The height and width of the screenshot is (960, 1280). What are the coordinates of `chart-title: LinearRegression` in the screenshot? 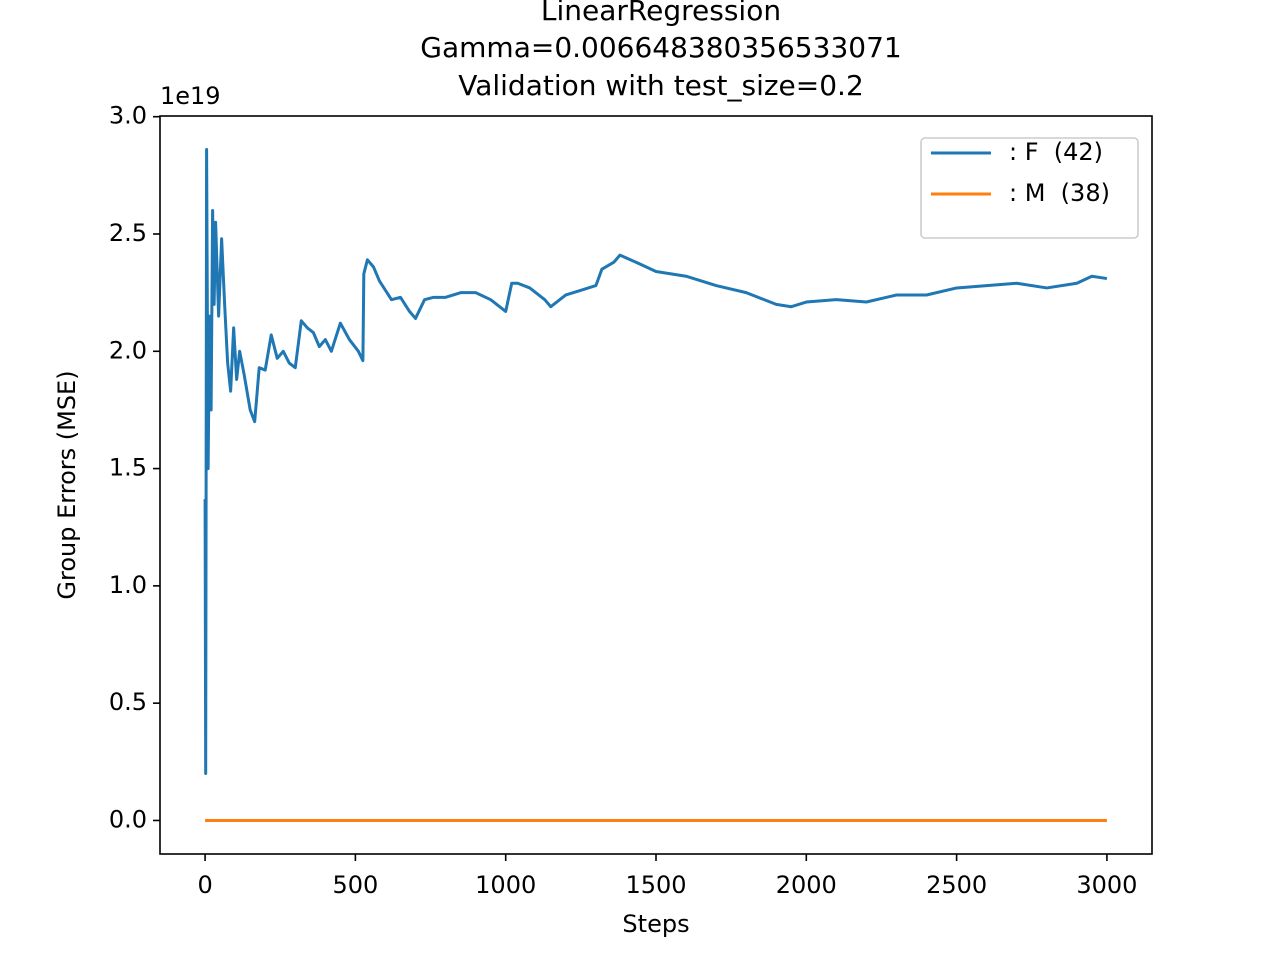 It's located at (661, 13).